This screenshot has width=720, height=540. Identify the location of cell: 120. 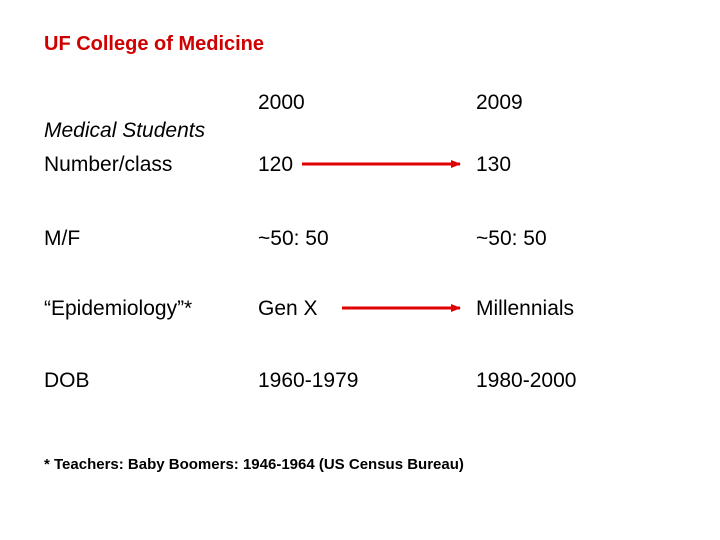
(276, 164).